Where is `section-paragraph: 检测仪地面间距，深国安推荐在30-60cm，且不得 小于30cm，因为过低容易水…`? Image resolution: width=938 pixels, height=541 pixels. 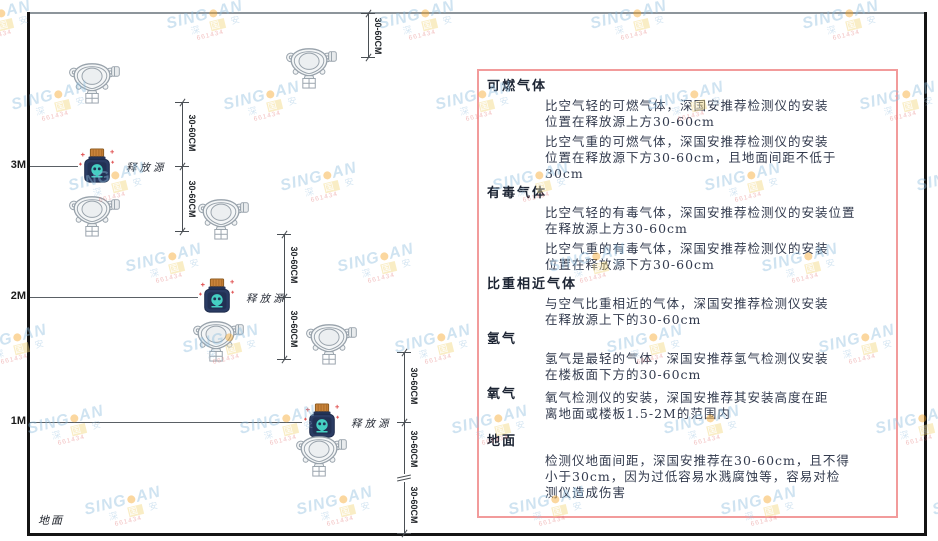 section-paragraph: 检测仪地面间距，深国安推荐在30-60cm，且不得 小于30cm，因为过低容易水… is located at coordinates (697, 476).